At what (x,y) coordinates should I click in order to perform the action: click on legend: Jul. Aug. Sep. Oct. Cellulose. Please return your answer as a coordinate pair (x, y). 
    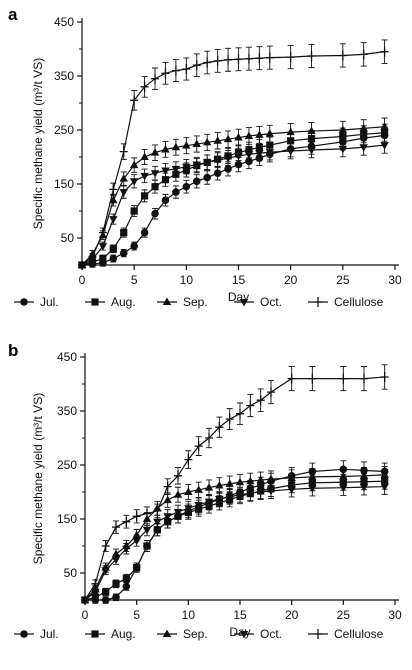
    Looking at the image, I should click on (199, 302).